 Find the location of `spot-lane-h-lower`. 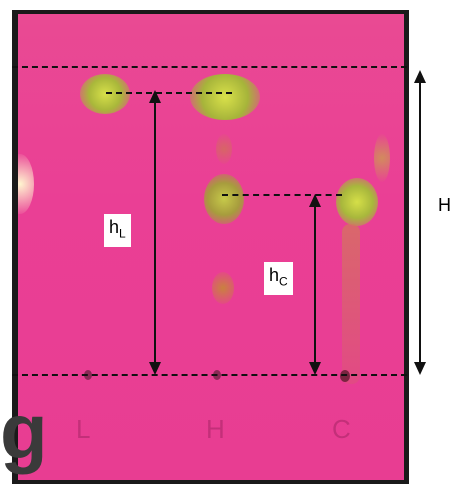

spot-lane-h-lower is located at coordinates (223, 288).